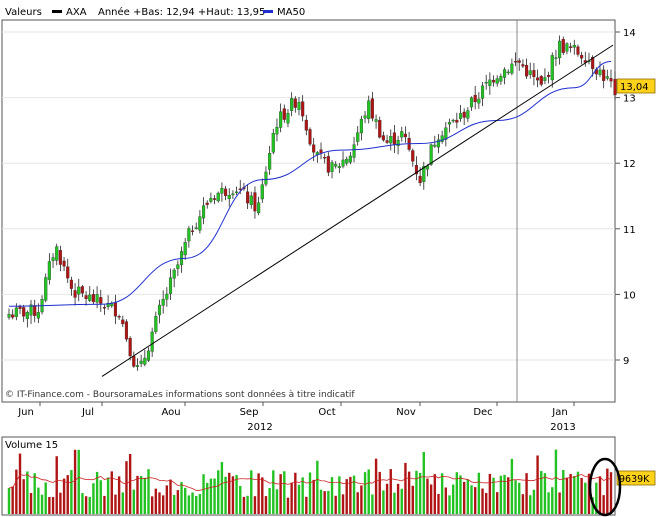  Describe the element at coordinates (629, 295) in the screenshot. I see `price-tick-label: 10` at that location.